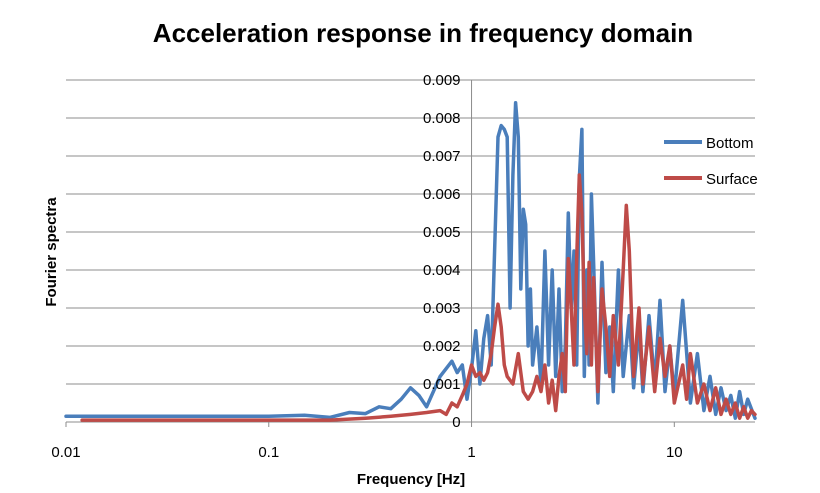 The image size is (820, 493). What do you see at coordinates (268, 452) in the screenshot?
I see `x-tick-label: 0.1` at bounding box center [268, 452].